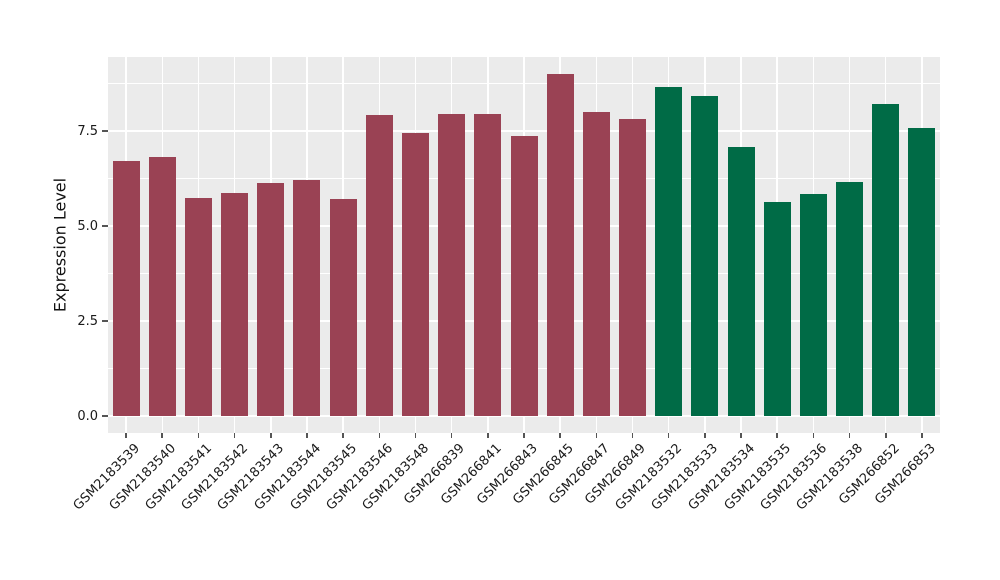  What do you see at coordinates (741, 281) in the screenshot?
I see `bar-GSM2183534` at bounding box center [741, 281].